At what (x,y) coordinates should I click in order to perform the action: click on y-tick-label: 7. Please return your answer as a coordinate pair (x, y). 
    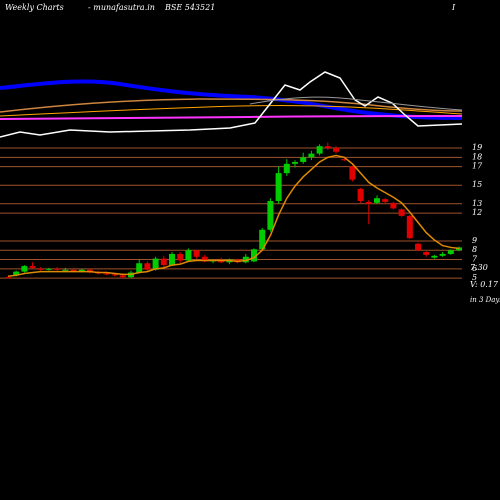
    Looking at the image, I should click on (475, 259).